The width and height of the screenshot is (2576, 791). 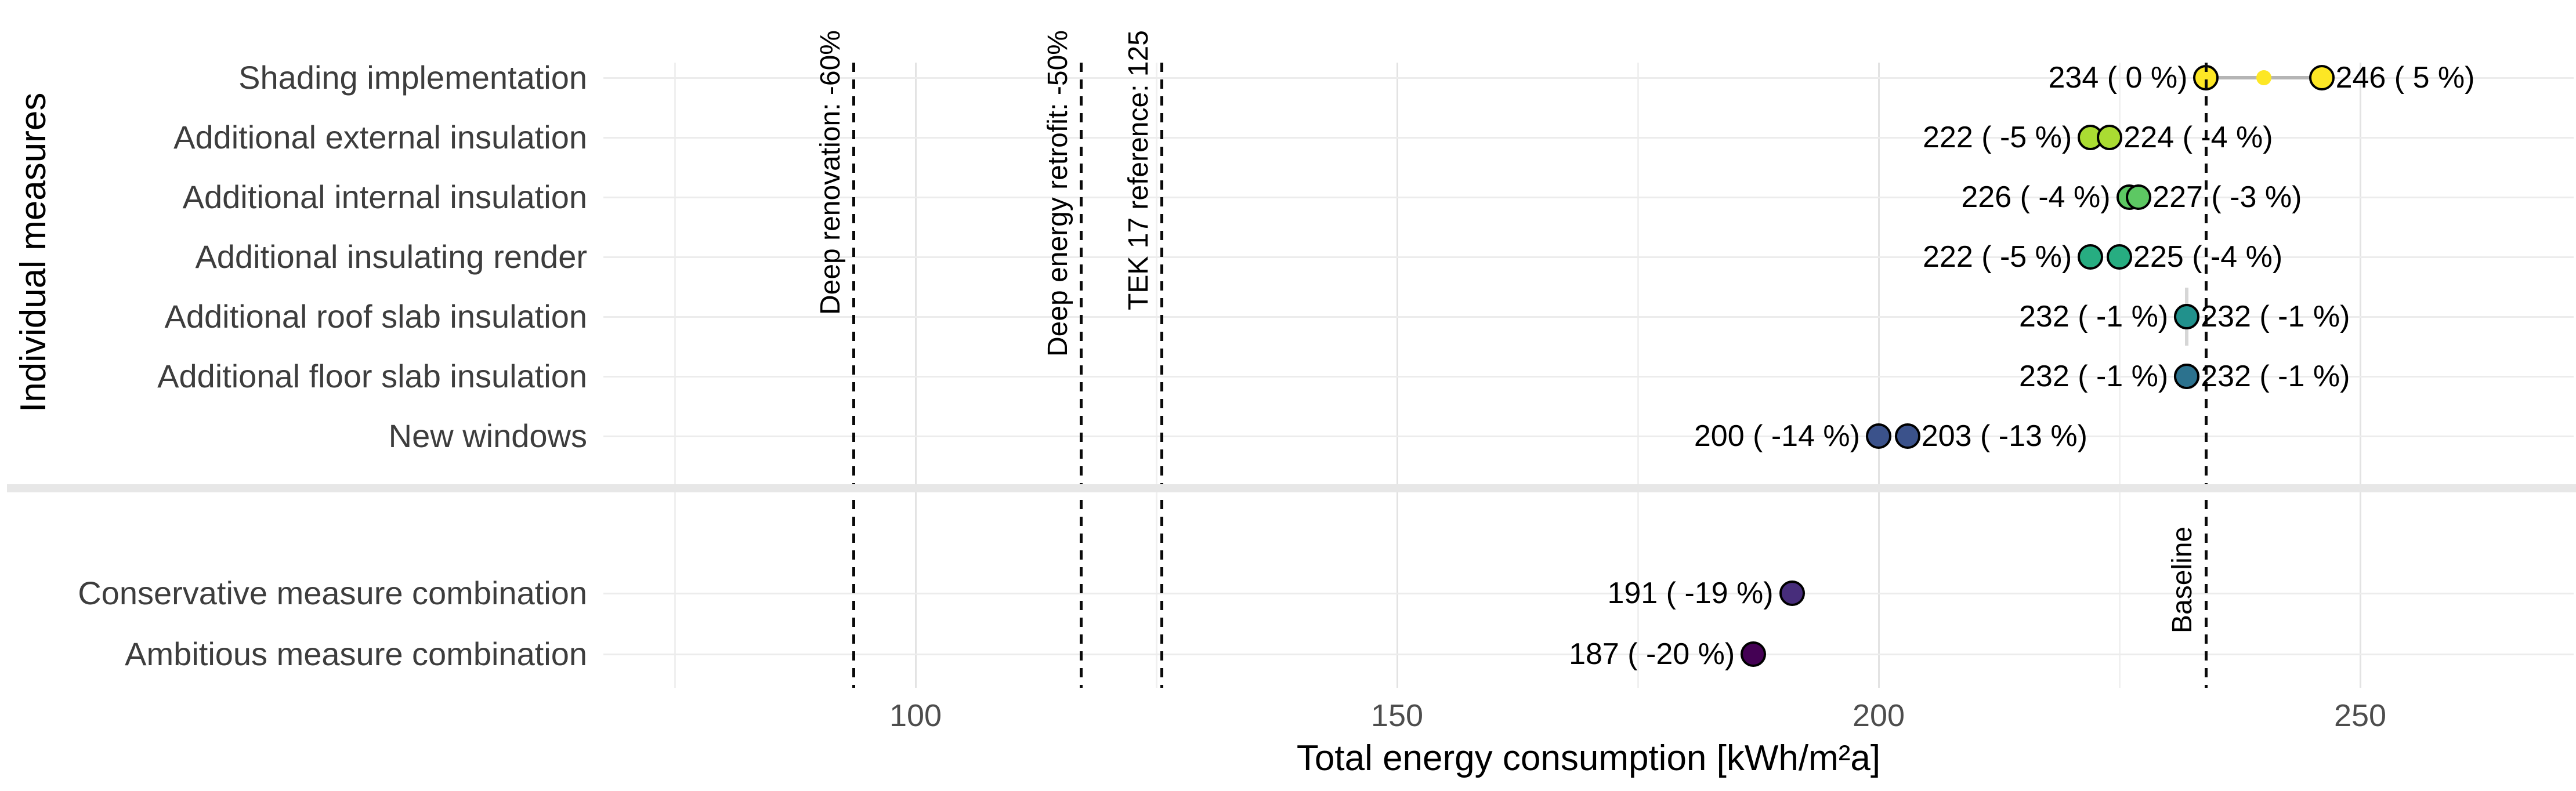 What do you see at coordinates (1057, 193) in the screenshot?
I see `ref-line-label: Deep energy retrofit: -50%` at bounding box center [1057, 193].